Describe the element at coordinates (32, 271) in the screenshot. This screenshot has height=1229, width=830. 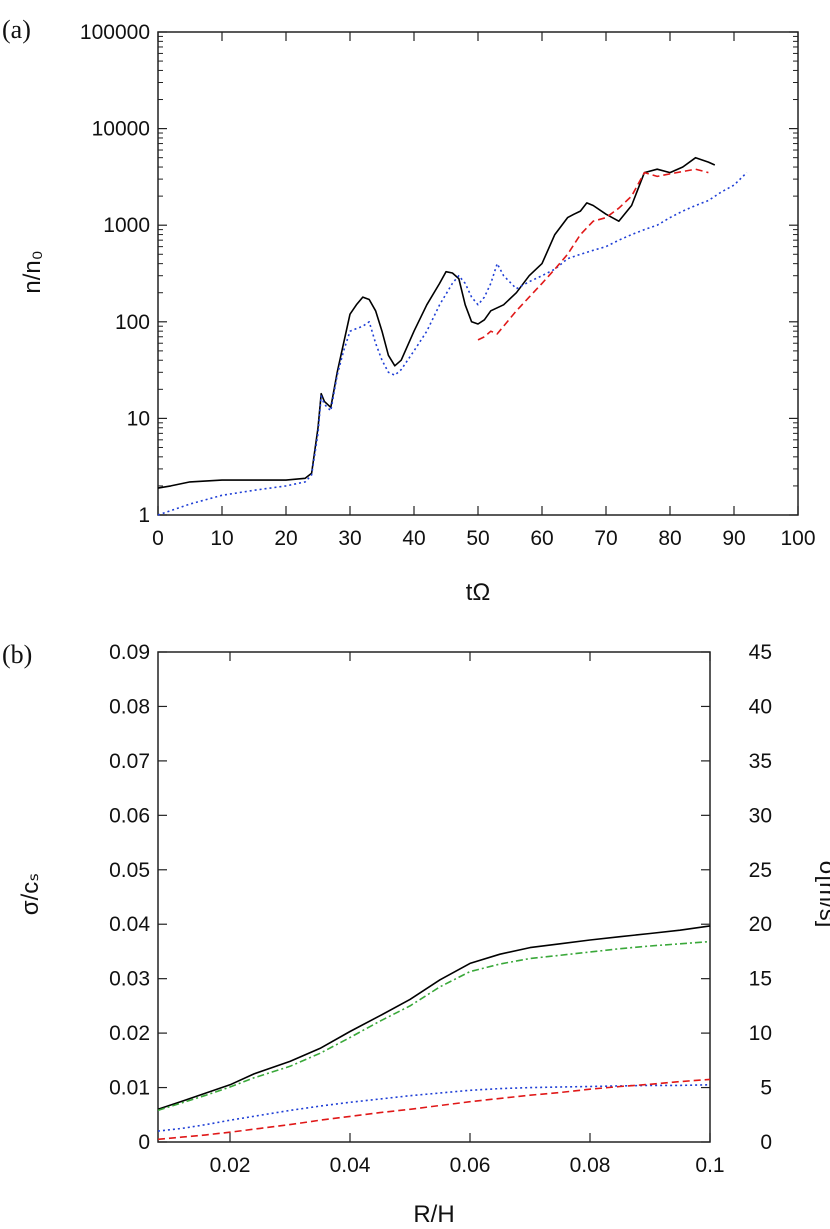
I see `panel-a-y-axis-label: n/n₀` at that location.